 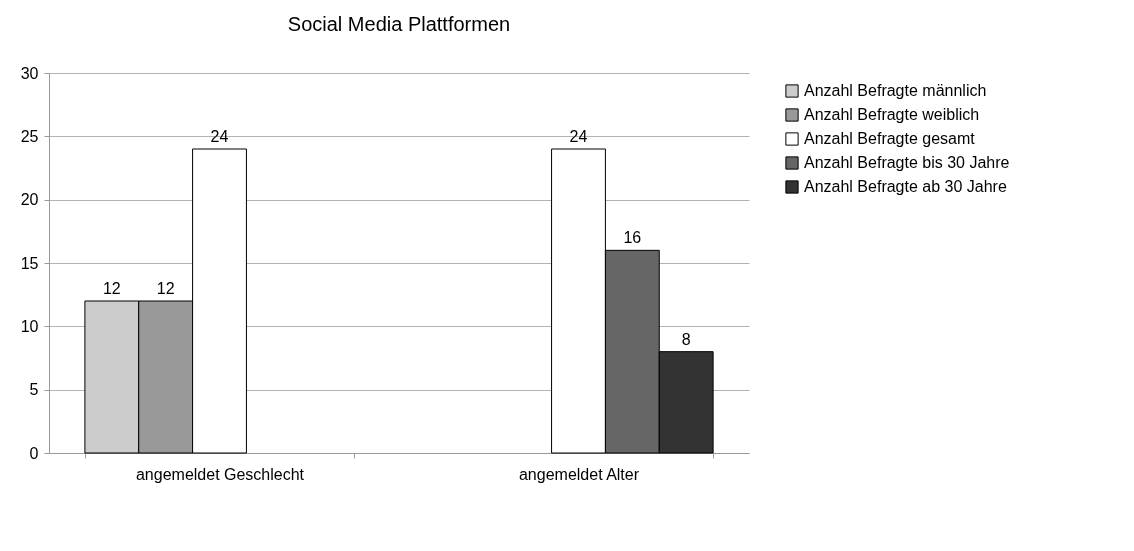 What do you see at coordinates (579, 474) in the screenshot?
I see `x-tick-label: angemeldet Alter` at bounding box center [579, 474].